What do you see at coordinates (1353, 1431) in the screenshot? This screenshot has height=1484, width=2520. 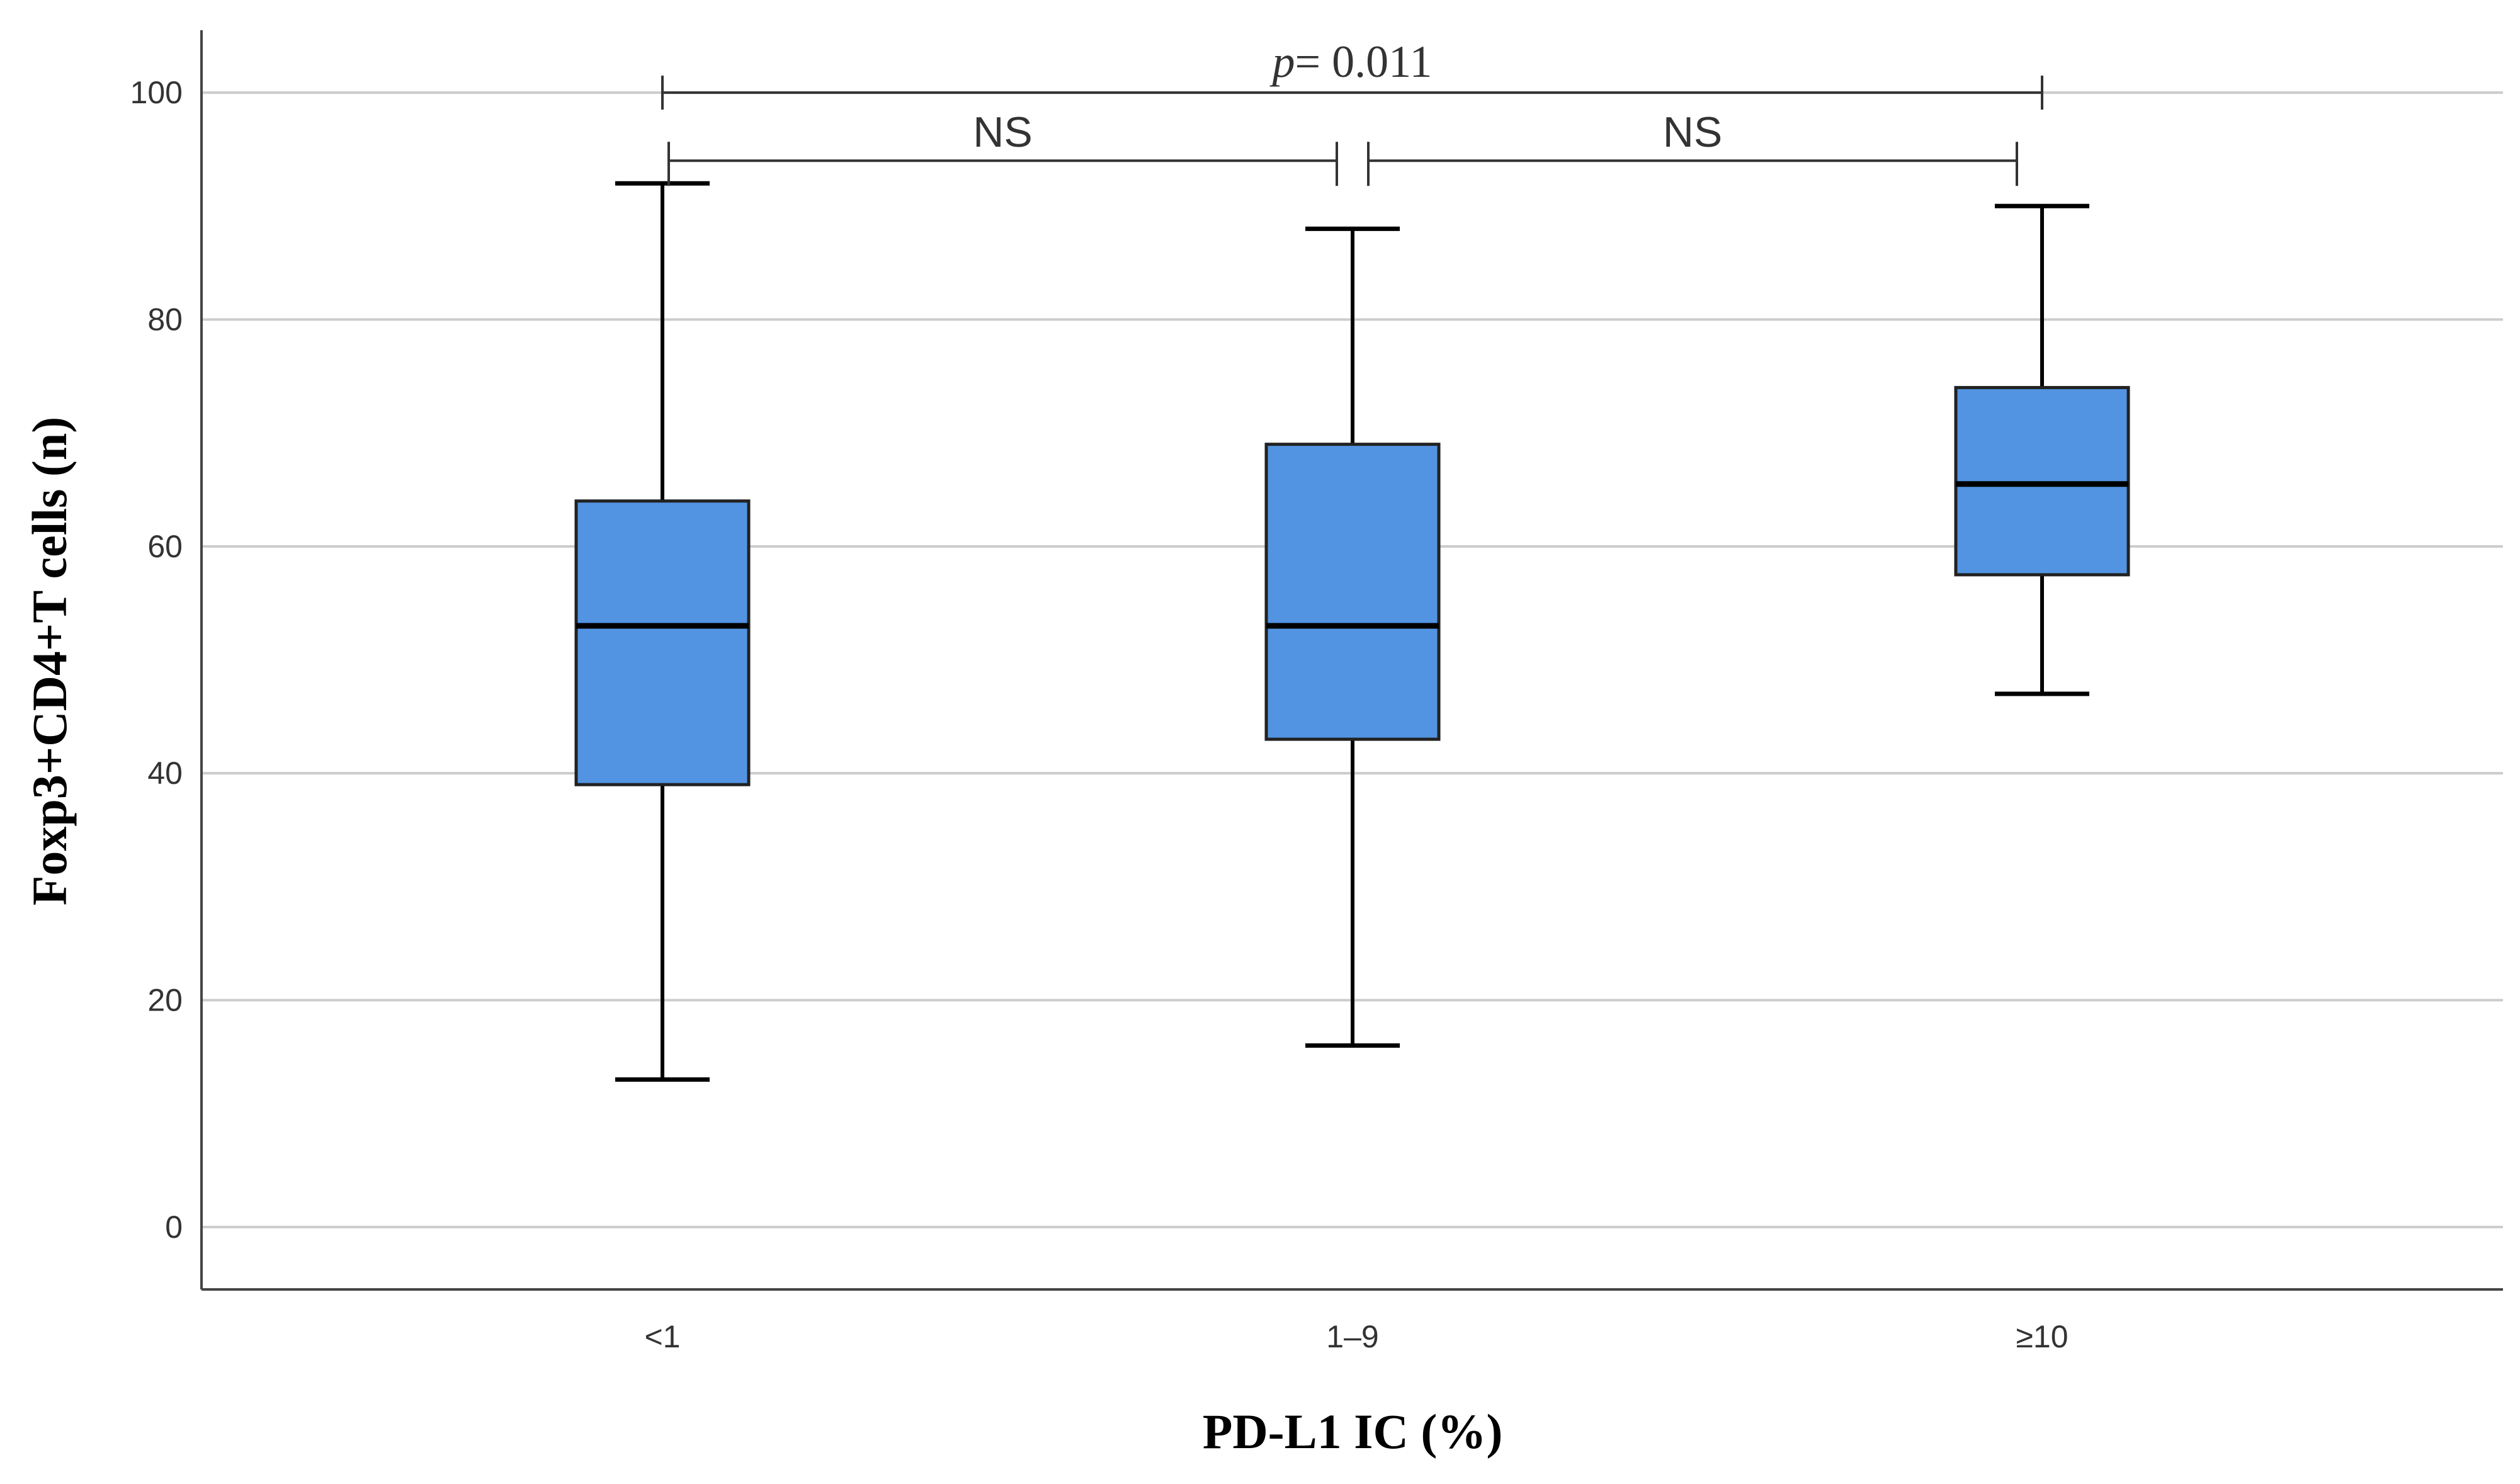 I see `x-axis-title: PD-L1 IC (%)` at bounding box center [1353, 1431].